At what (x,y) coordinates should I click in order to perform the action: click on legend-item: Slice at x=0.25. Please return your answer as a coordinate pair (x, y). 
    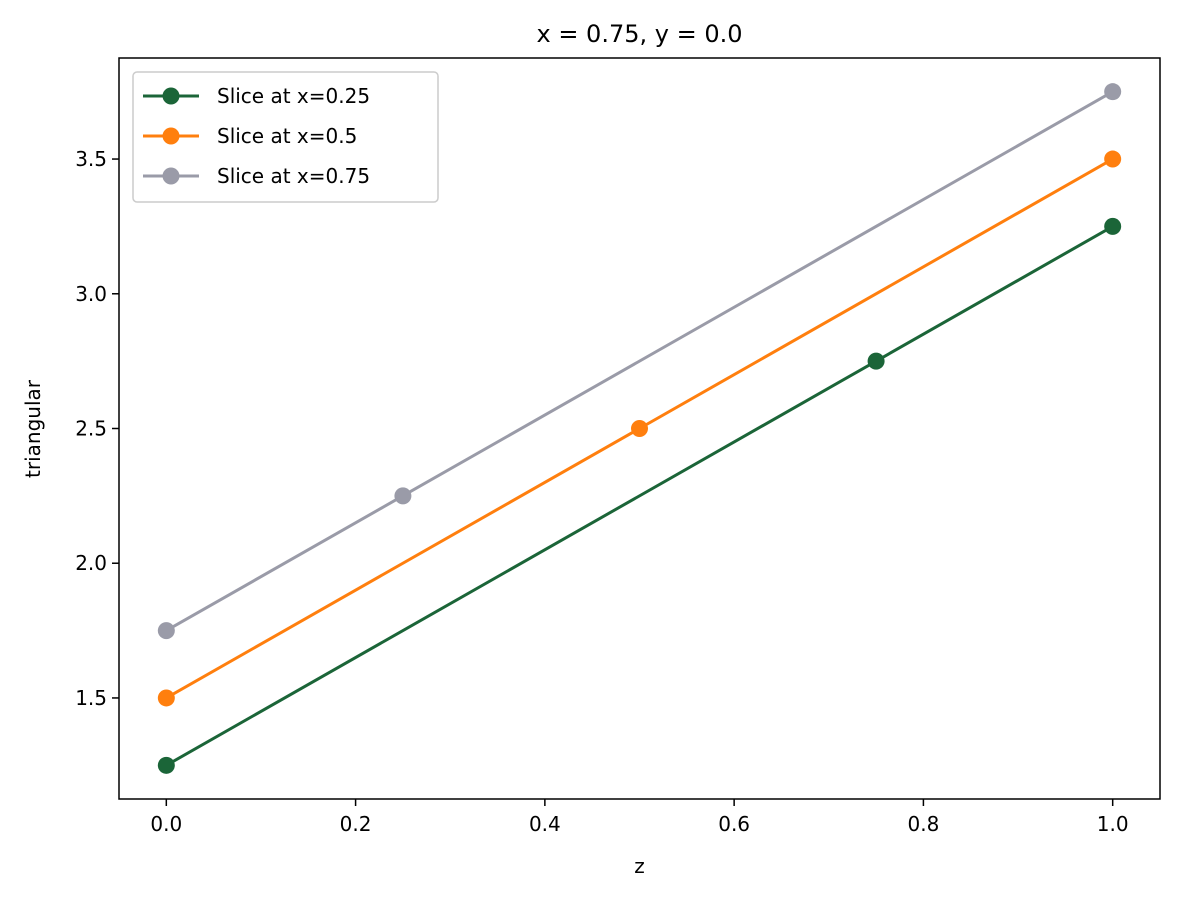
    Looking at the image, I should click on (256, 96).